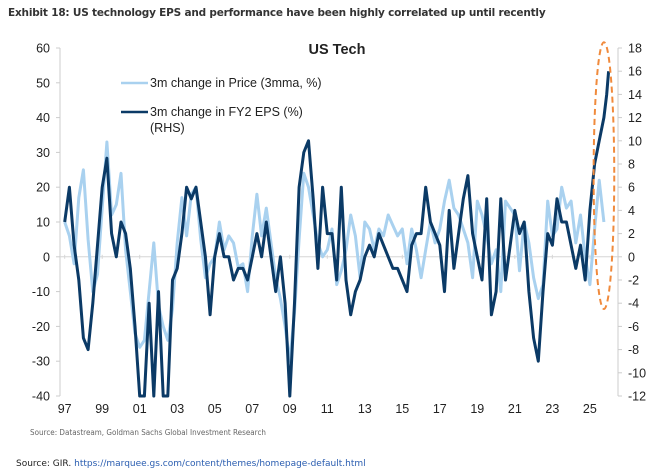 The width and height of the screenshot is (668, 475). Describe the element at coordinates (637, 373) in the screenshot. I see `right-tick-label: -10` at that location.